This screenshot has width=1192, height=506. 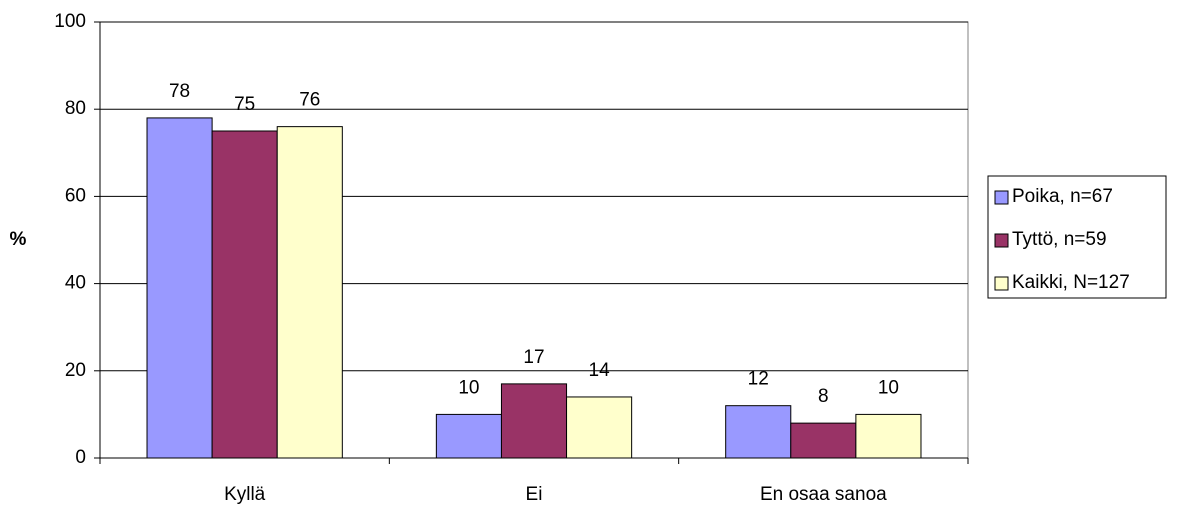 I want to click on legend-label: Poika, n=67, so click(x=1062, y=196).